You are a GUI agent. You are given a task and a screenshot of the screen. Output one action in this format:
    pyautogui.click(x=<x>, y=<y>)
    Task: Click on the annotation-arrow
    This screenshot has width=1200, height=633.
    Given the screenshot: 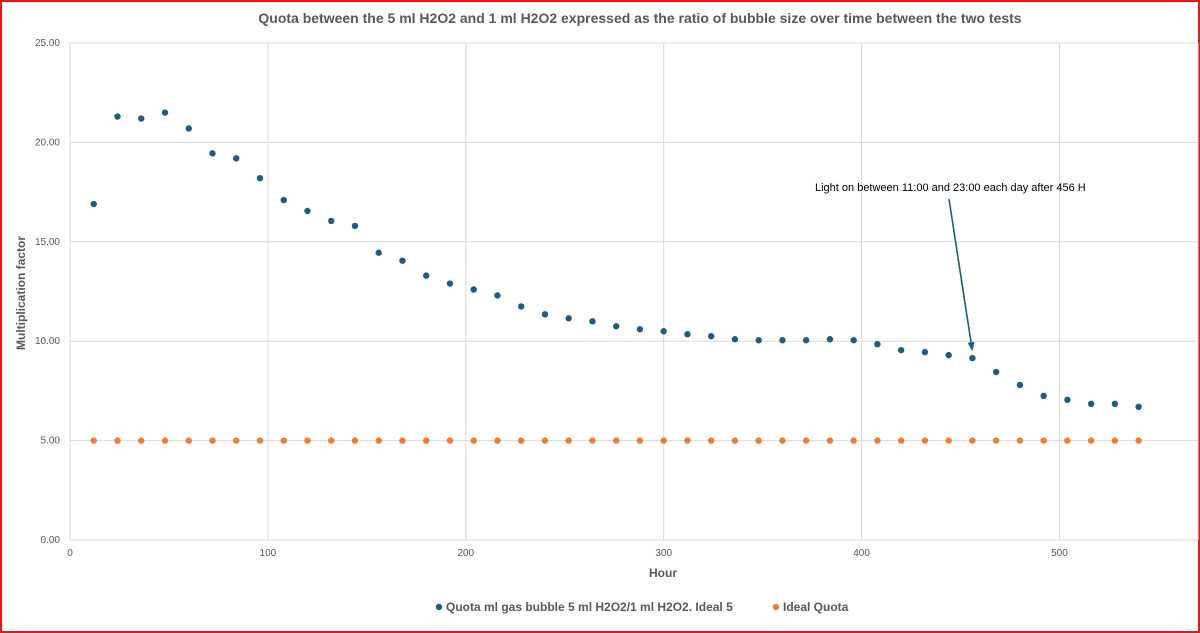 What is the action you would take?
    pyautogui.click(x=960, y=270)
    